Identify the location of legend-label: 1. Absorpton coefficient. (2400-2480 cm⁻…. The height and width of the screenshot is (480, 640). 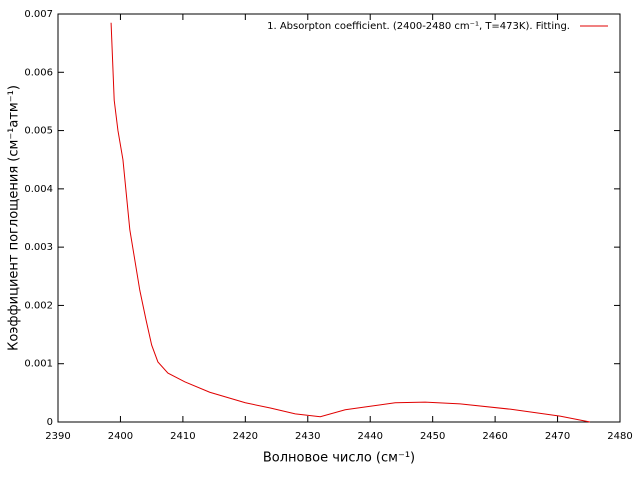
(418, 26).